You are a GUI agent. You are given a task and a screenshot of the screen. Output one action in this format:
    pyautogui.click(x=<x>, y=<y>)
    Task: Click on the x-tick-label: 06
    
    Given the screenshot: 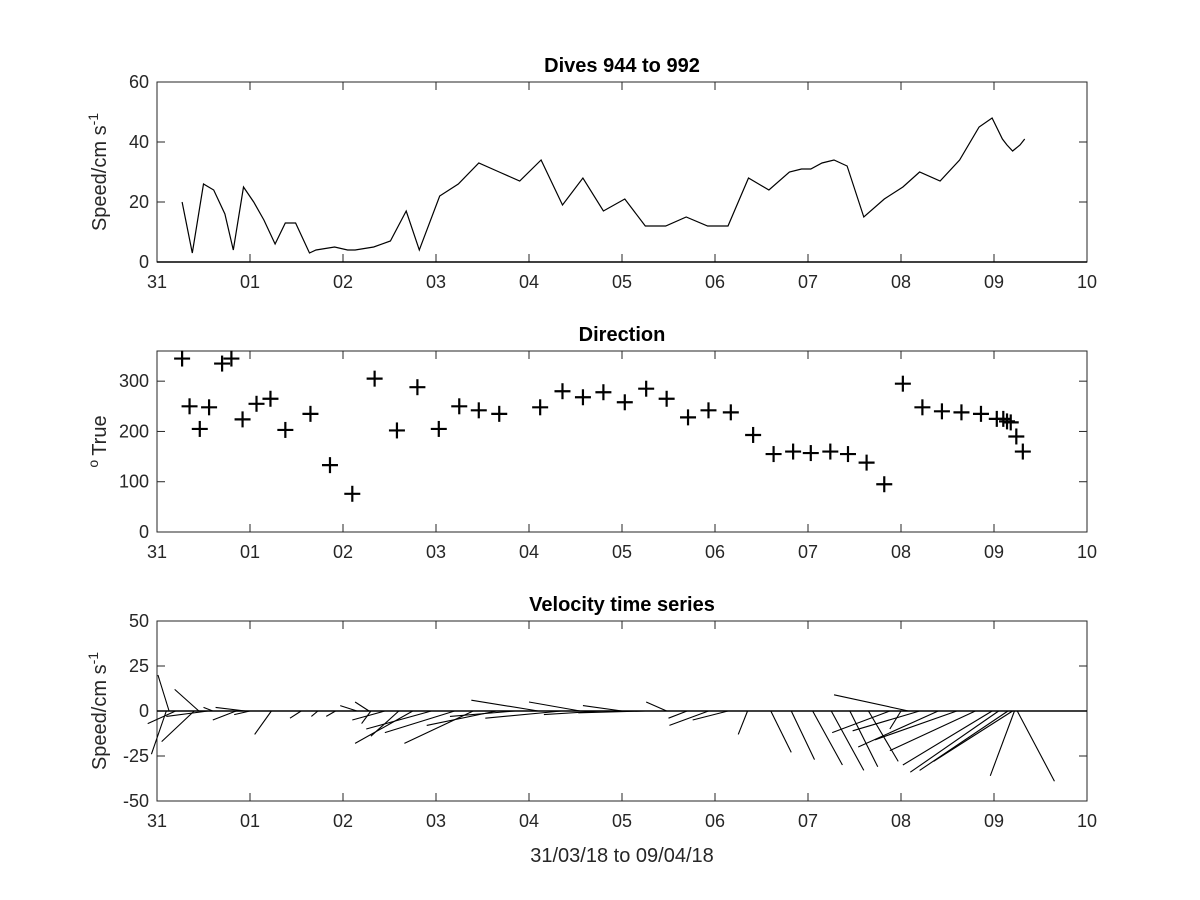 What is the action you would take?
    pyautogui.click(x=715, y=821)
    